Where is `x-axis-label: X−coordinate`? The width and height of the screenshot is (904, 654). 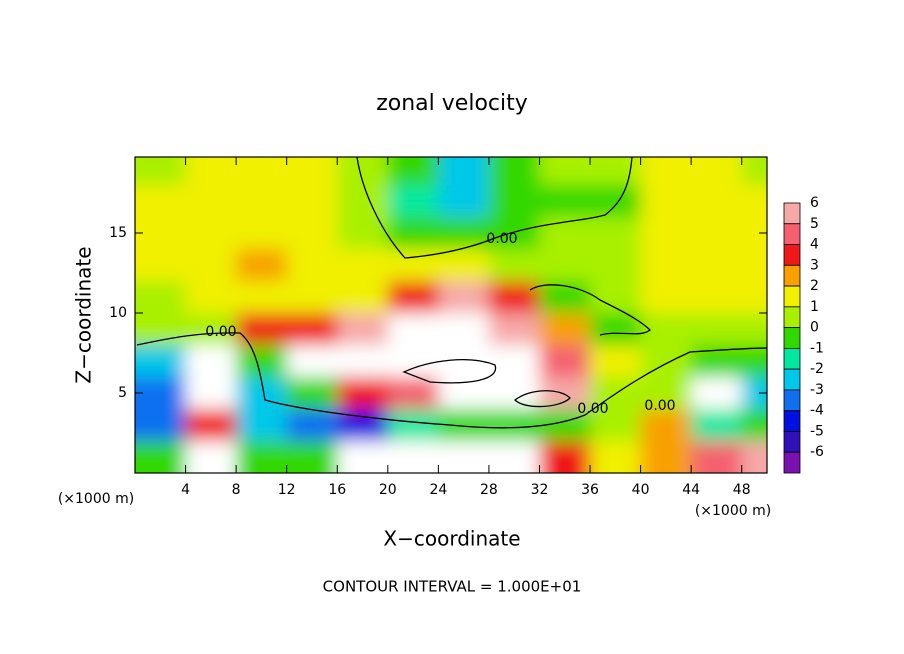
x-axis-label: X−coordinate is located at coordinates (451, 539).